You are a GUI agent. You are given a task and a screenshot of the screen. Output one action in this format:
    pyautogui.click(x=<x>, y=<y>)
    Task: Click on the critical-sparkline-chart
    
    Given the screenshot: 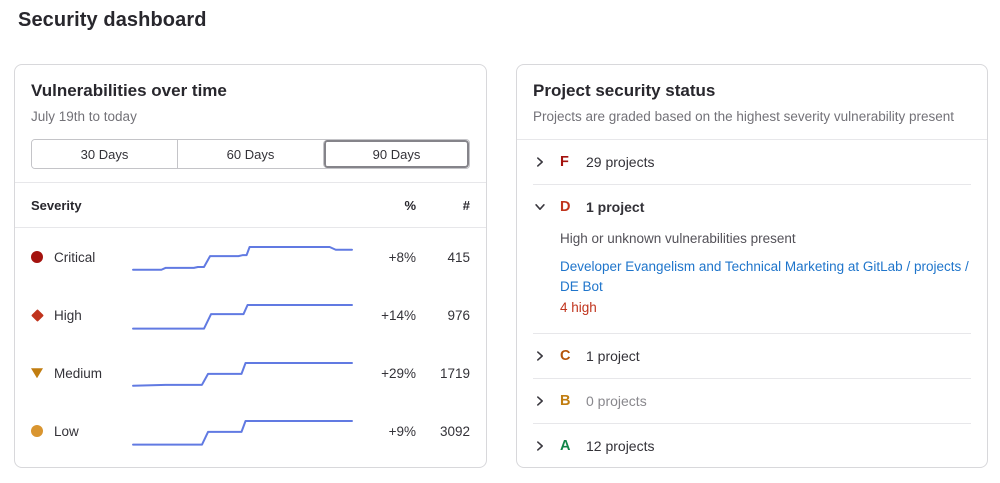 What is the action you would take?
    pyautogui.click(x=242, y=257)
    